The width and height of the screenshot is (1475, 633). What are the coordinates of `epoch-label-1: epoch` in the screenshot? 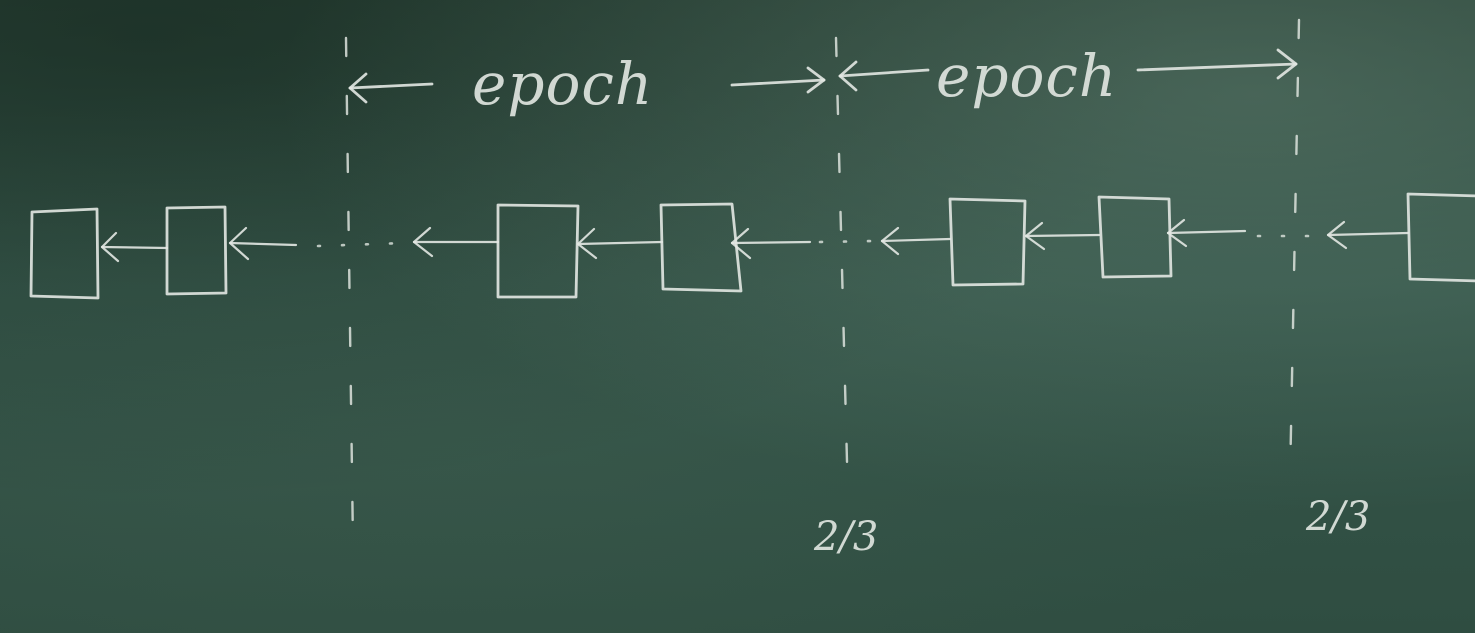 It's located at (562, 84).